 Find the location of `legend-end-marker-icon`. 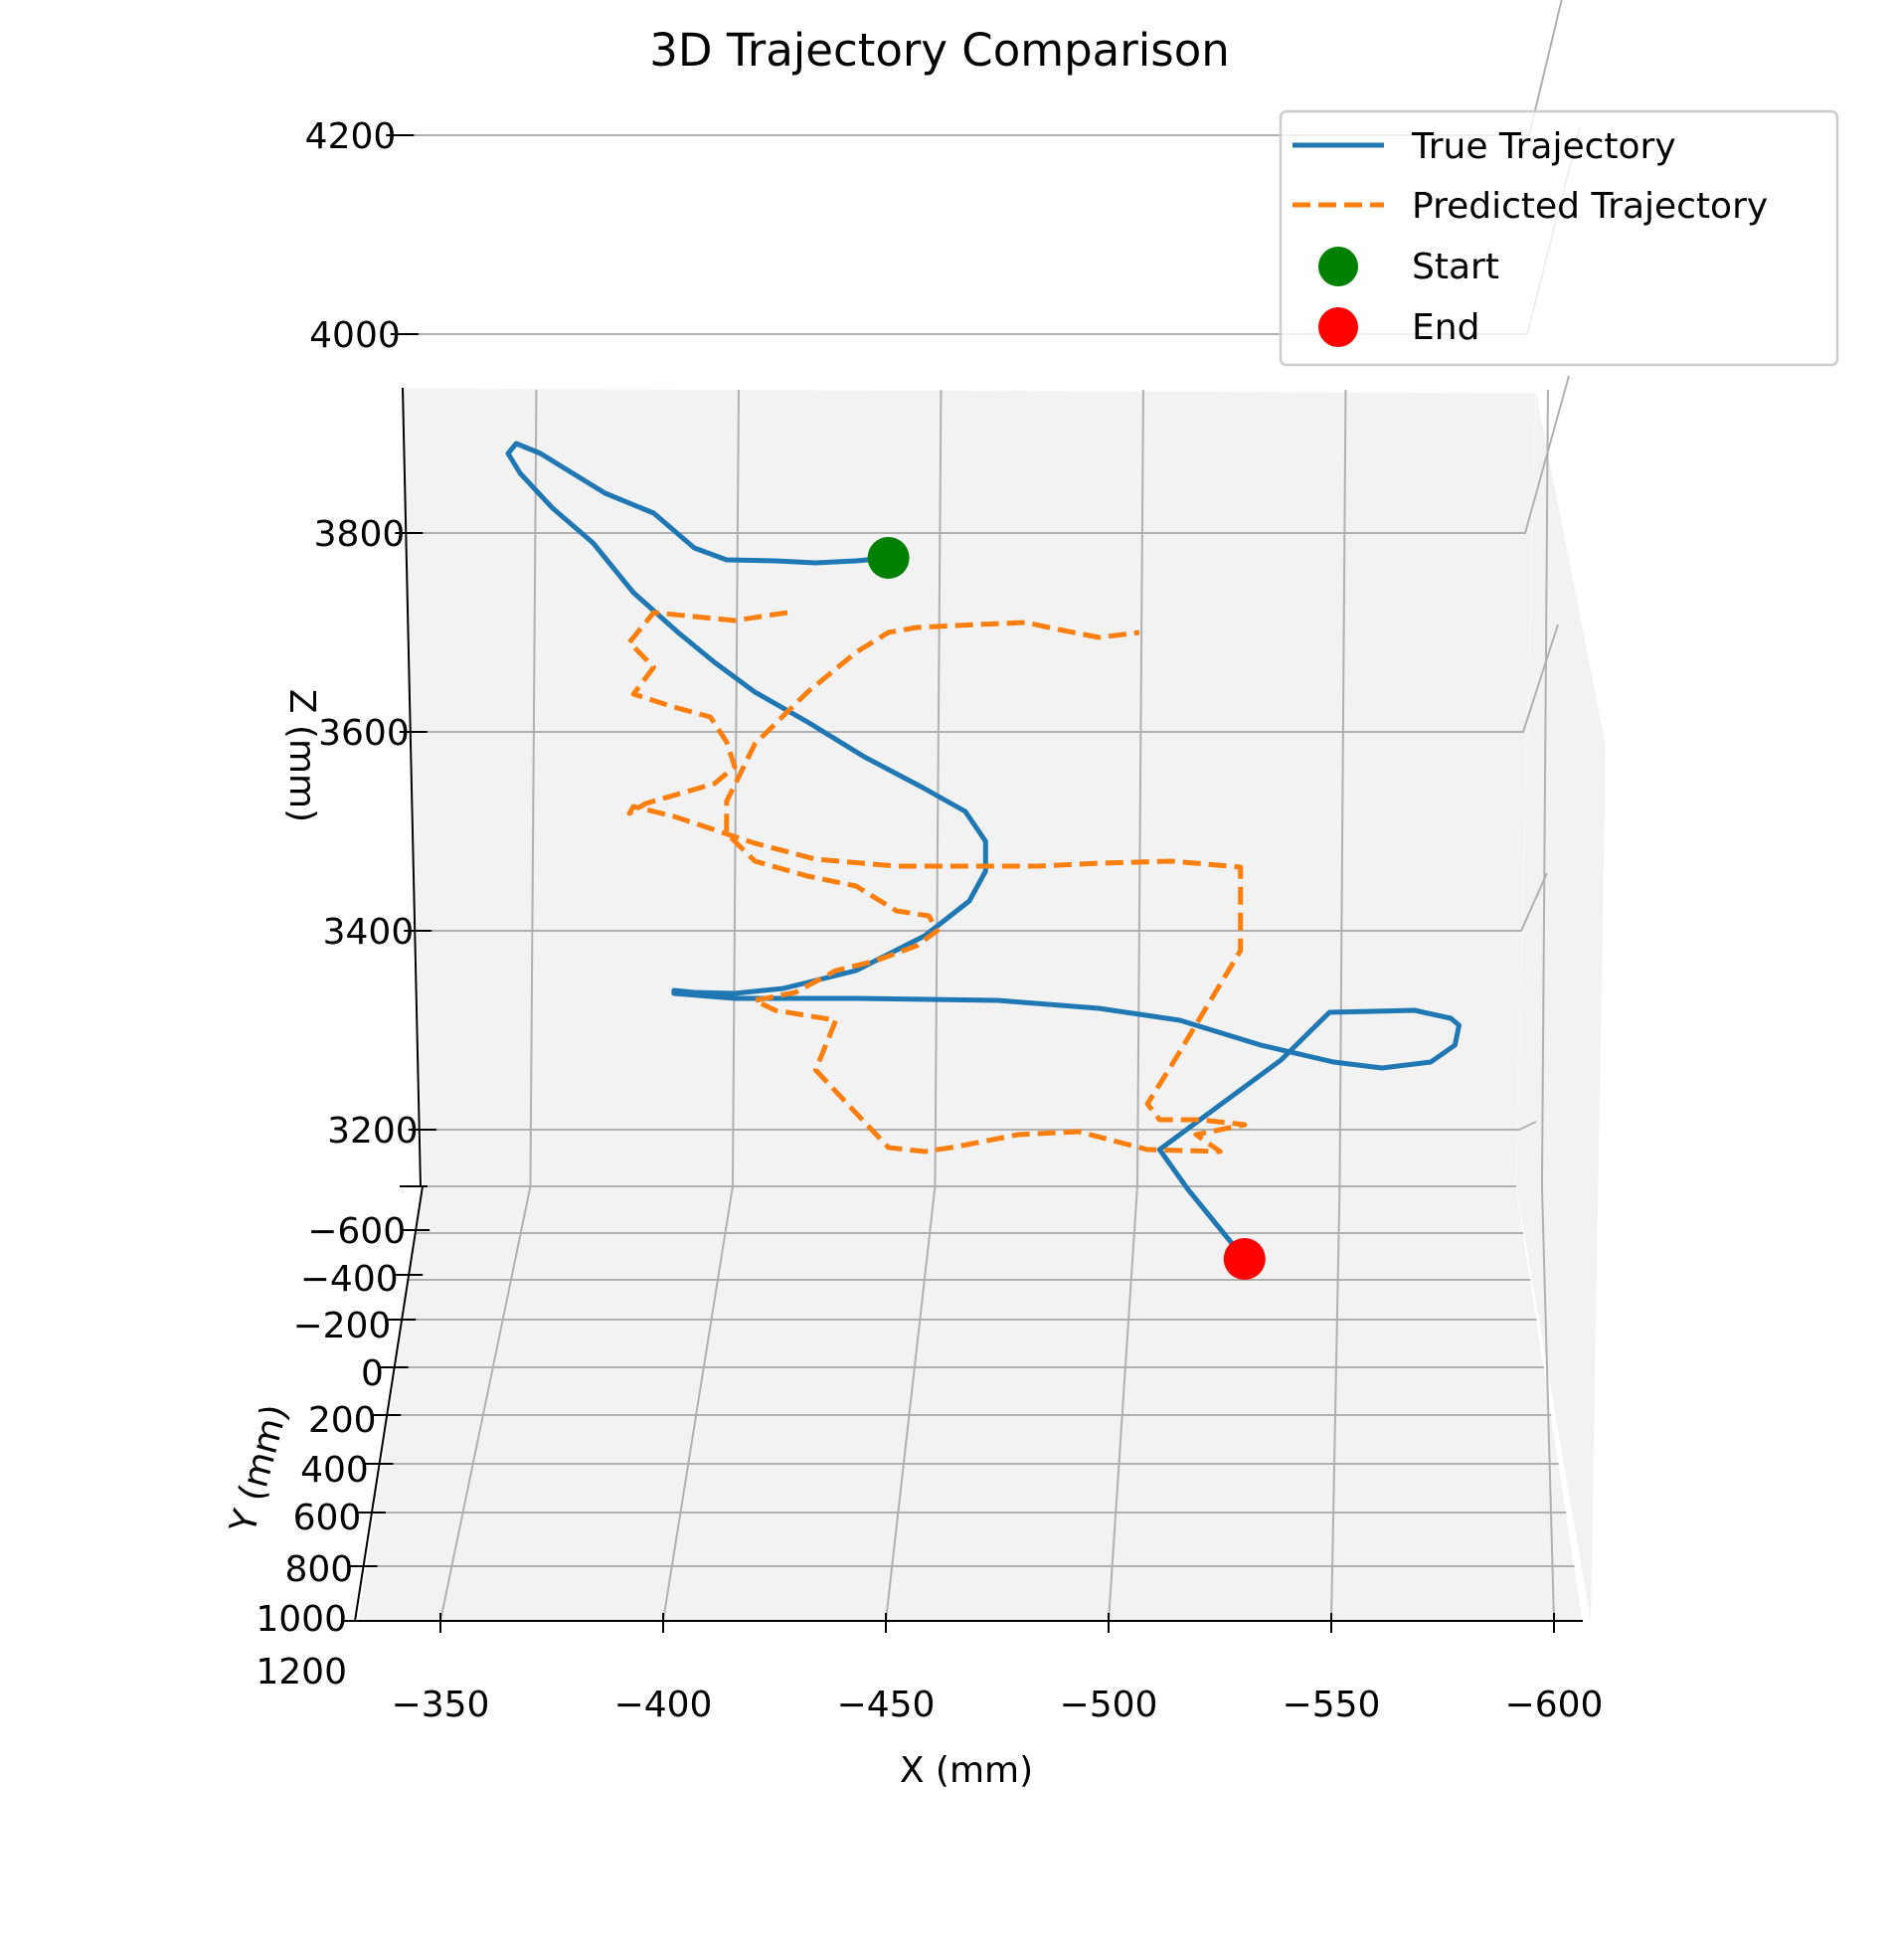

legend-end-marker-icon is located at coordinates (1338, 327).